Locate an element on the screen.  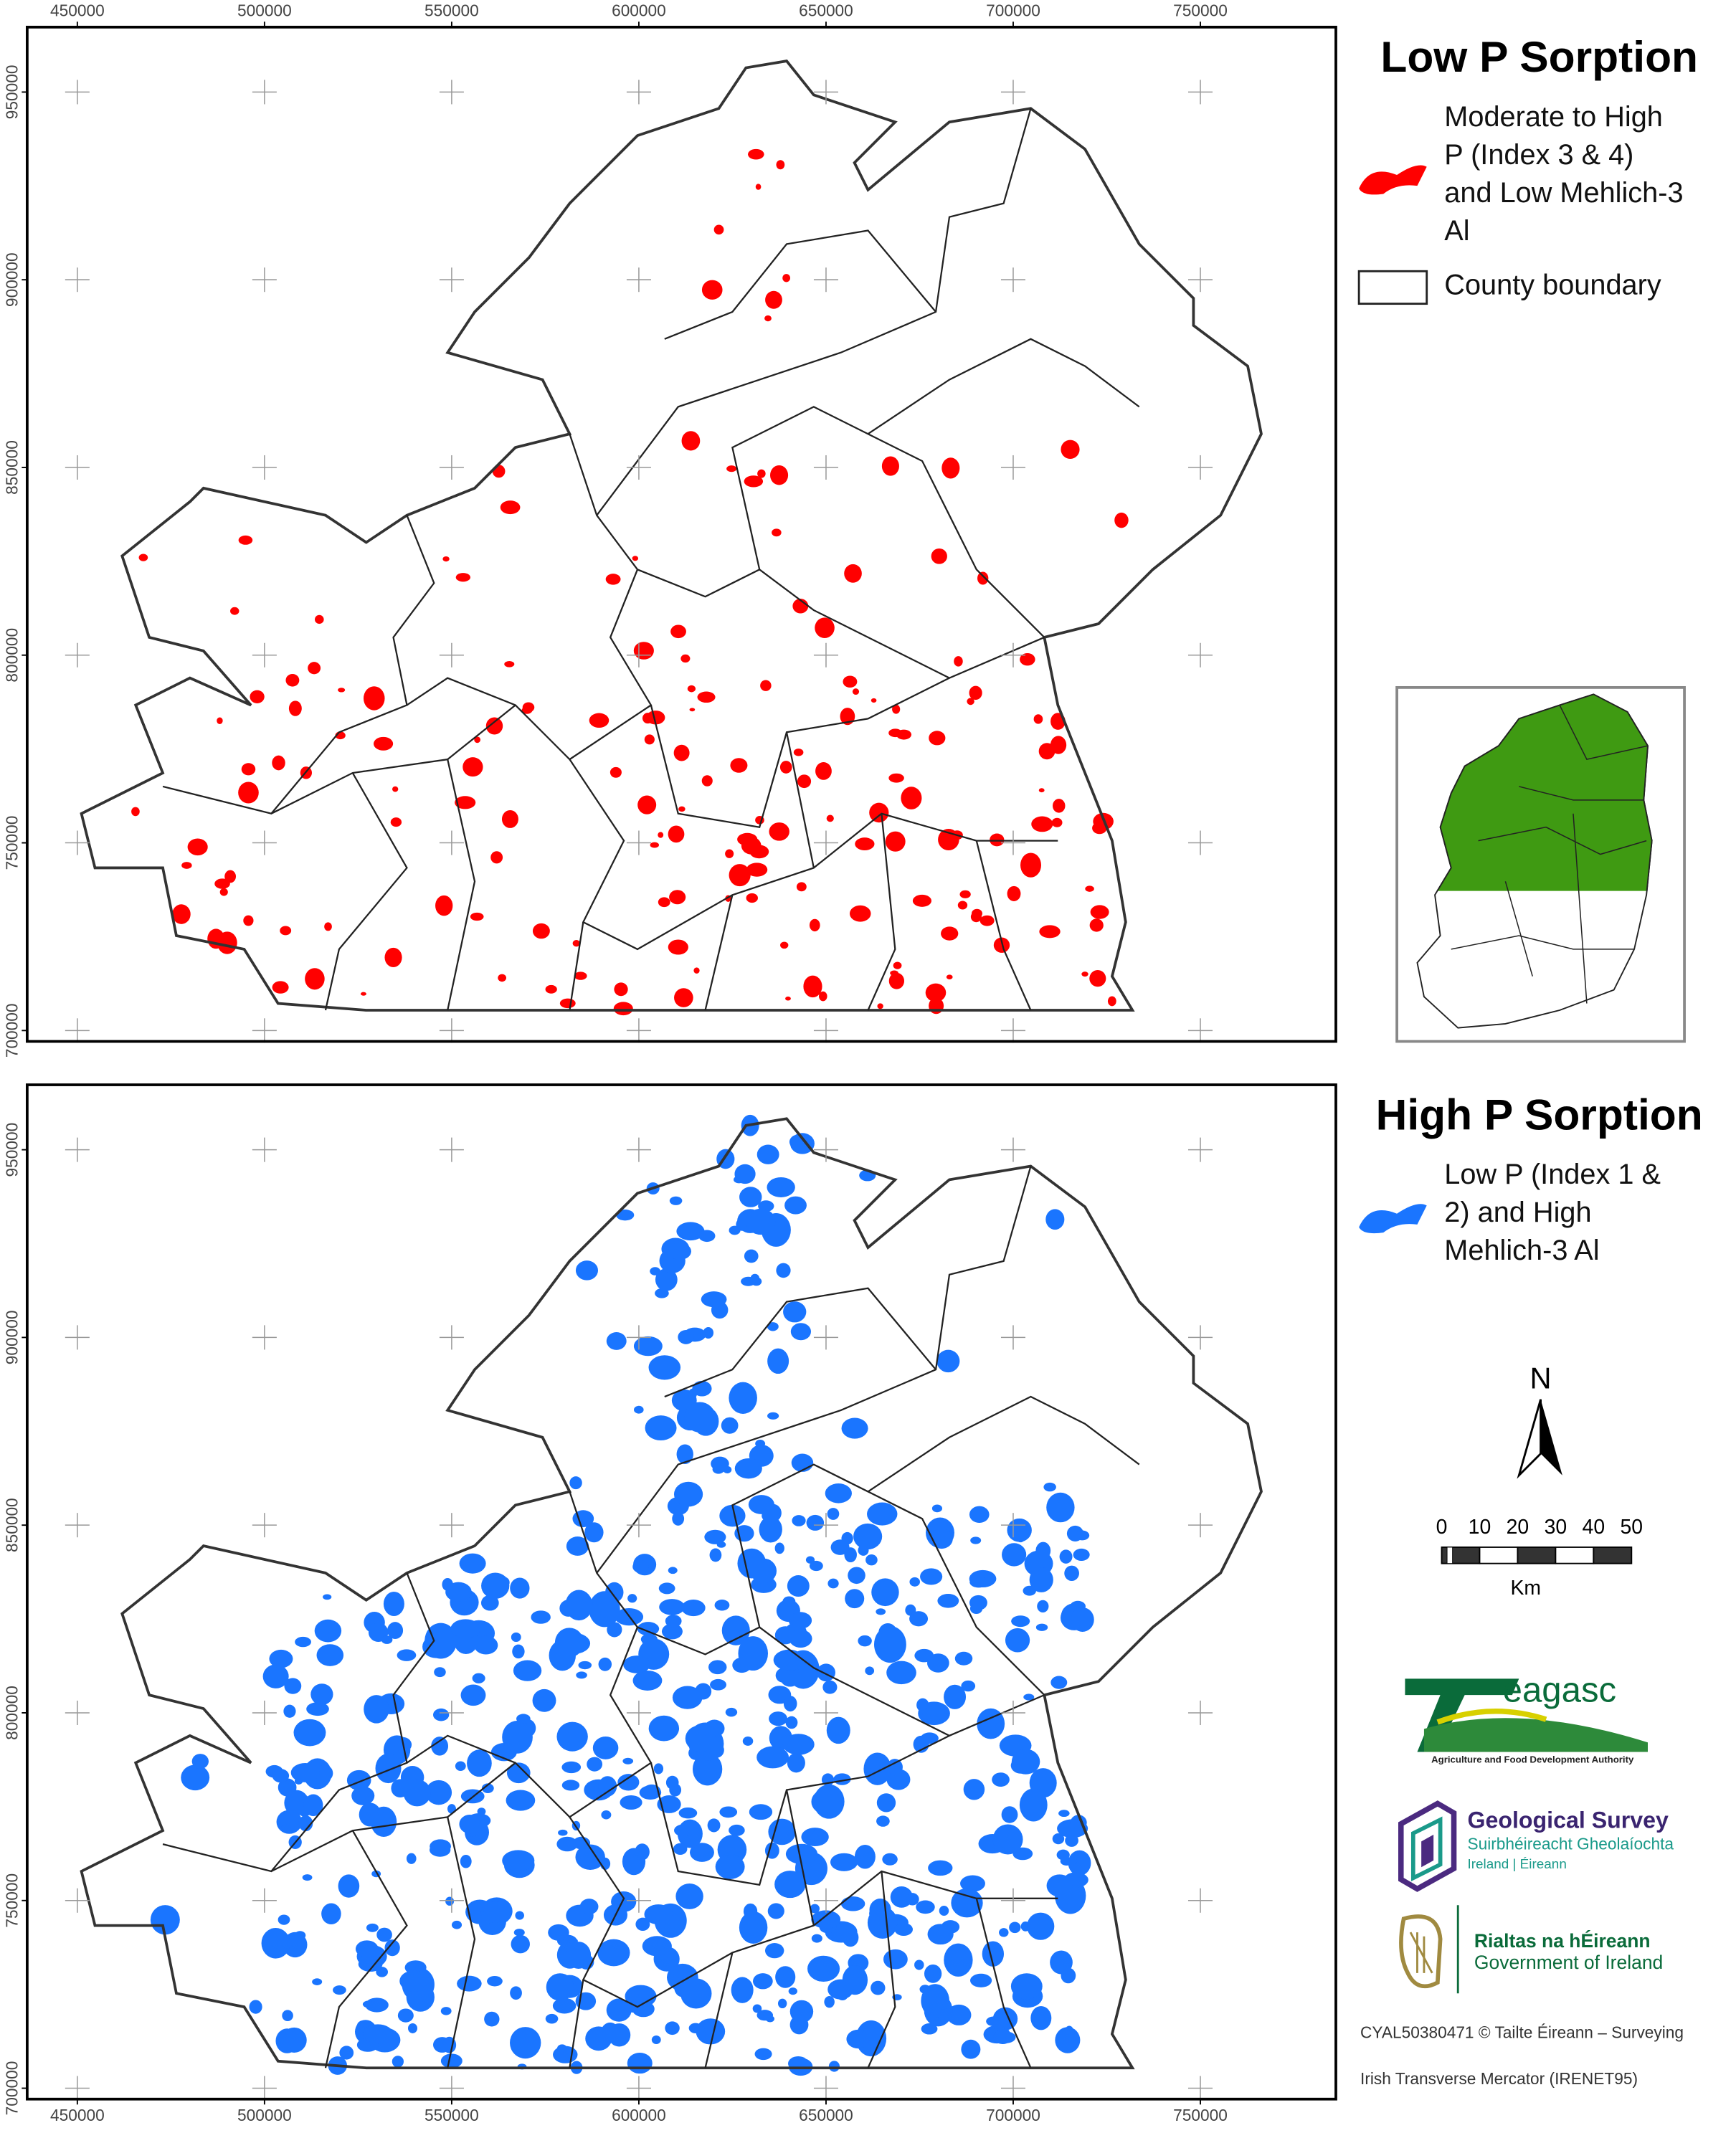
x-tick-label: 750000 is located at coordinates (1200, 10).